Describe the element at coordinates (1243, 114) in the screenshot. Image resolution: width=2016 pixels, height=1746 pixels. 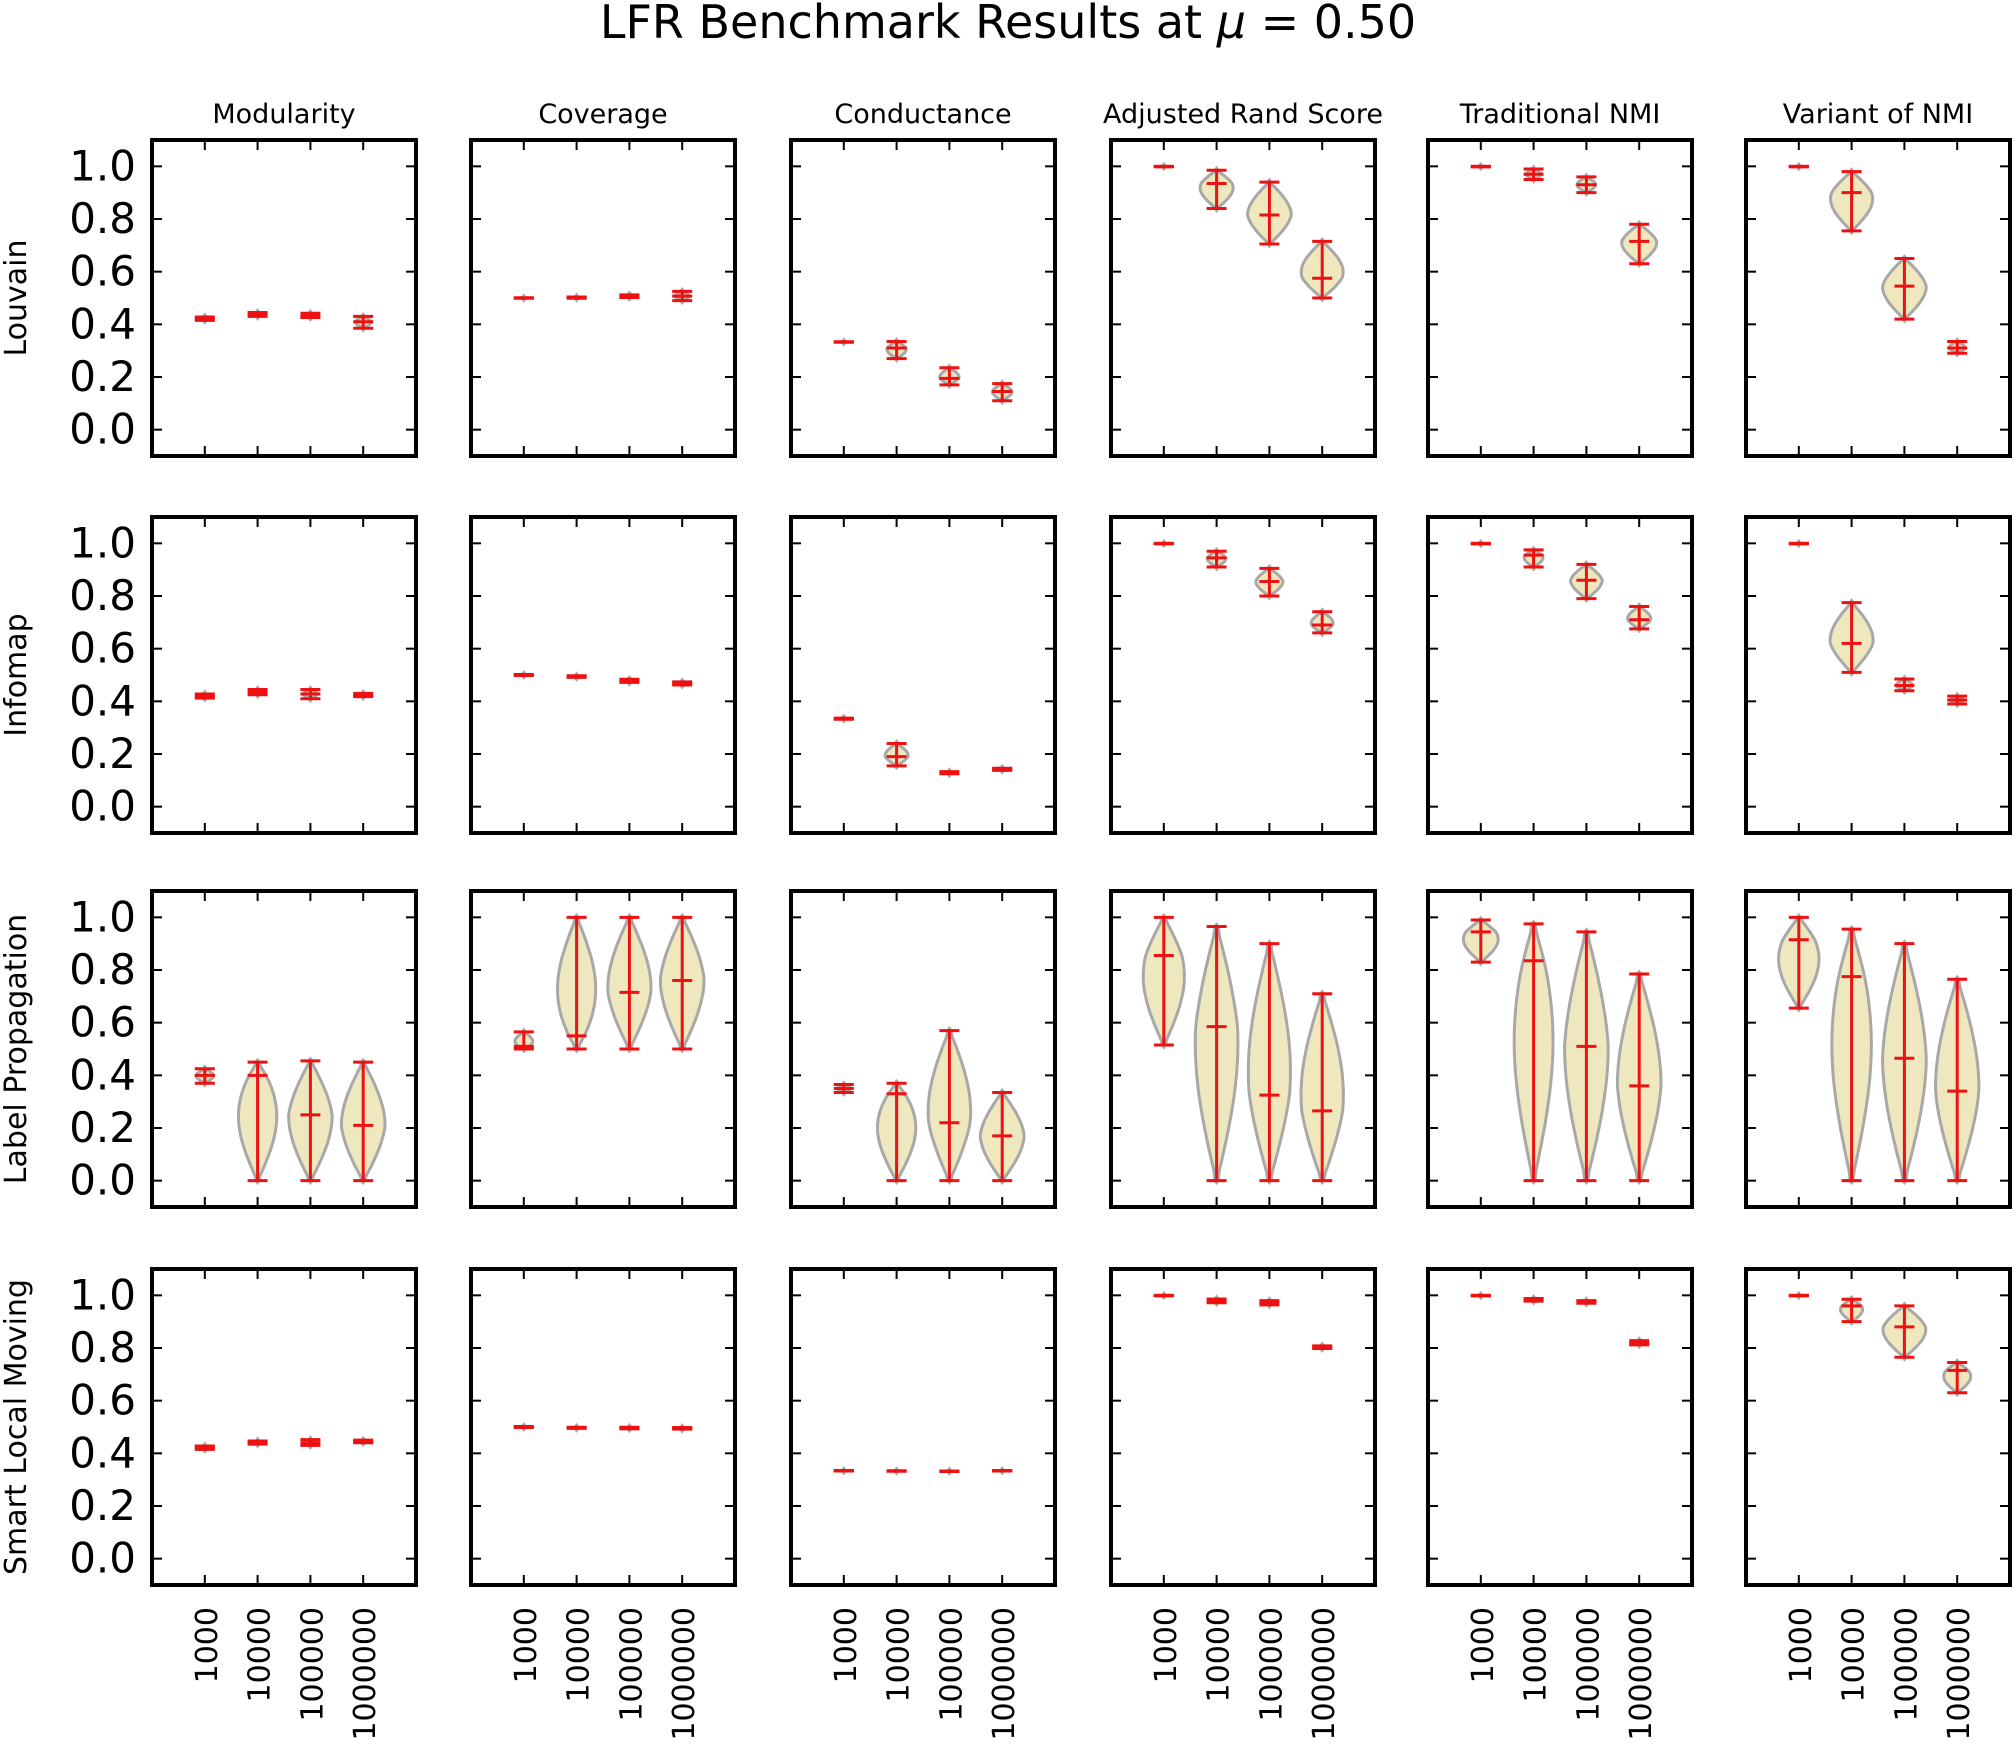
I see `column-title: Adjusted Rand Score` at that location.